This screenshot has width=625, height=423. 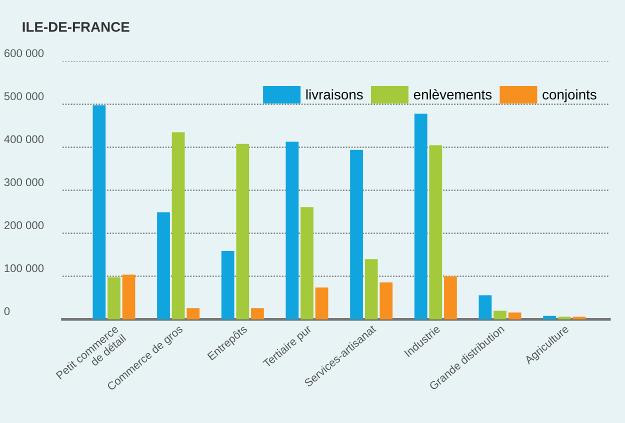 What do you see at coordinates (453, 94) in the screenshot?
I see `legend-label: enlèvements` at bounding box center [453, 94].